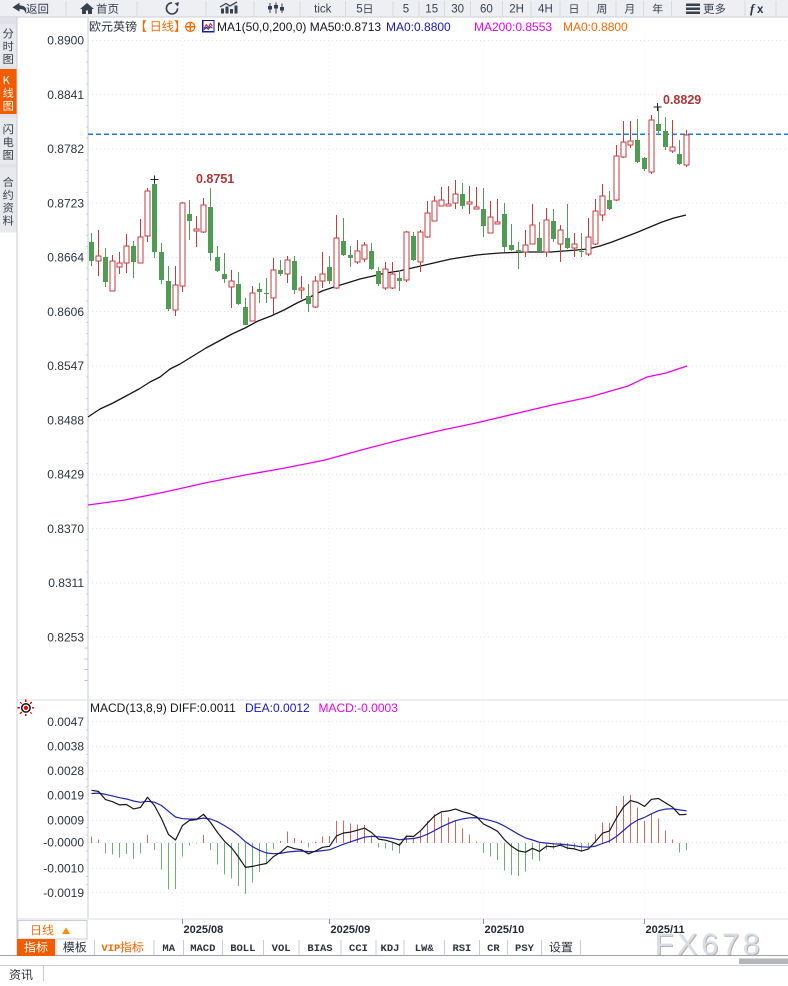 The width and height of the screenshot is (788, 986). What do you see at coordinates (215, 179) in the screenshot?
I see `svg-text: 0.8751` at bounding box center [215, 179].